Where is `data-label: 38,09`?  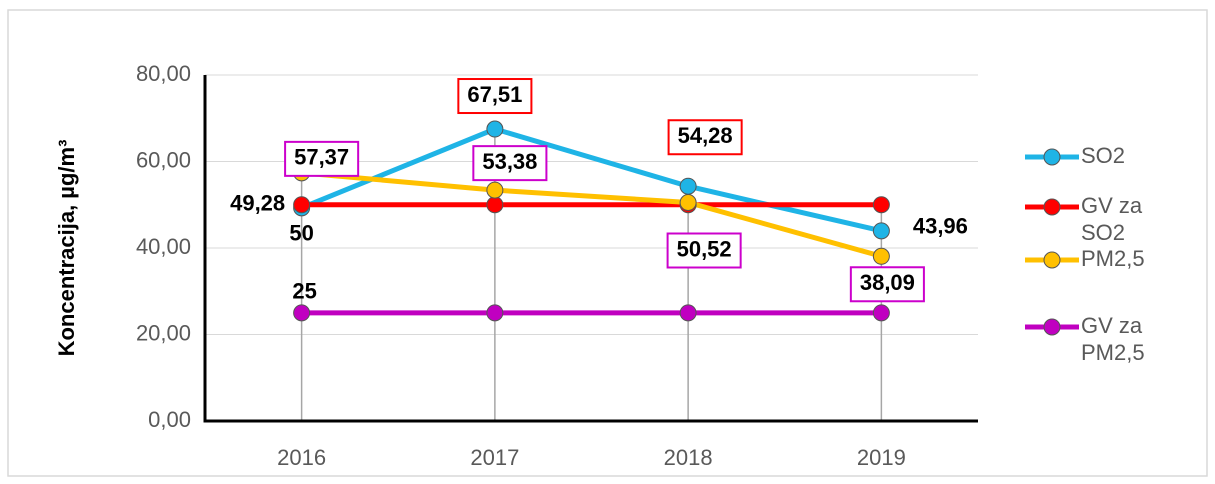
data-label: 38,09 is located at coordinates (887, 282).